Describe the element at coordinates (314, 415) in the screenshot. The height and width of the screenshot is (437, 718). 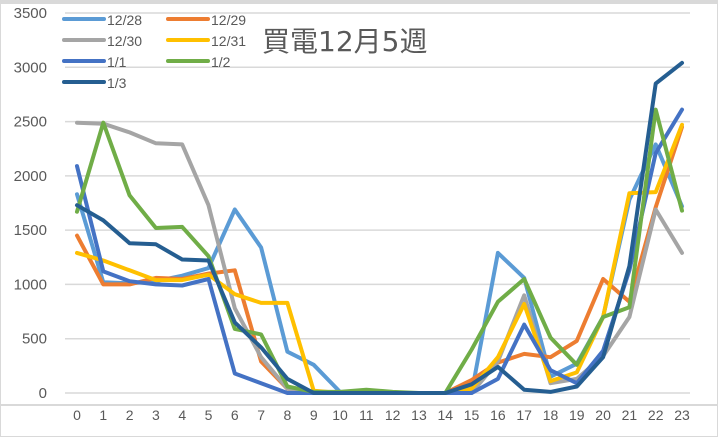
I see `x-tick-label: 9` at that location.